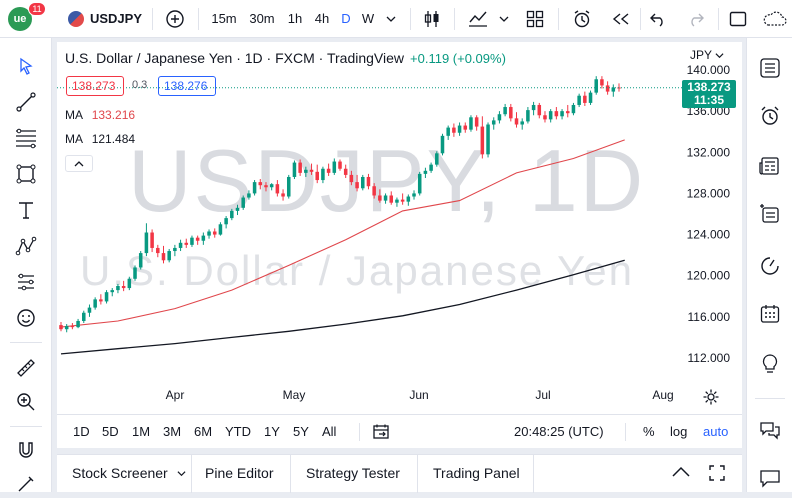 This screenshot has width=792, height=498. I want to click on chevron-up-icon, so click(681, 471).